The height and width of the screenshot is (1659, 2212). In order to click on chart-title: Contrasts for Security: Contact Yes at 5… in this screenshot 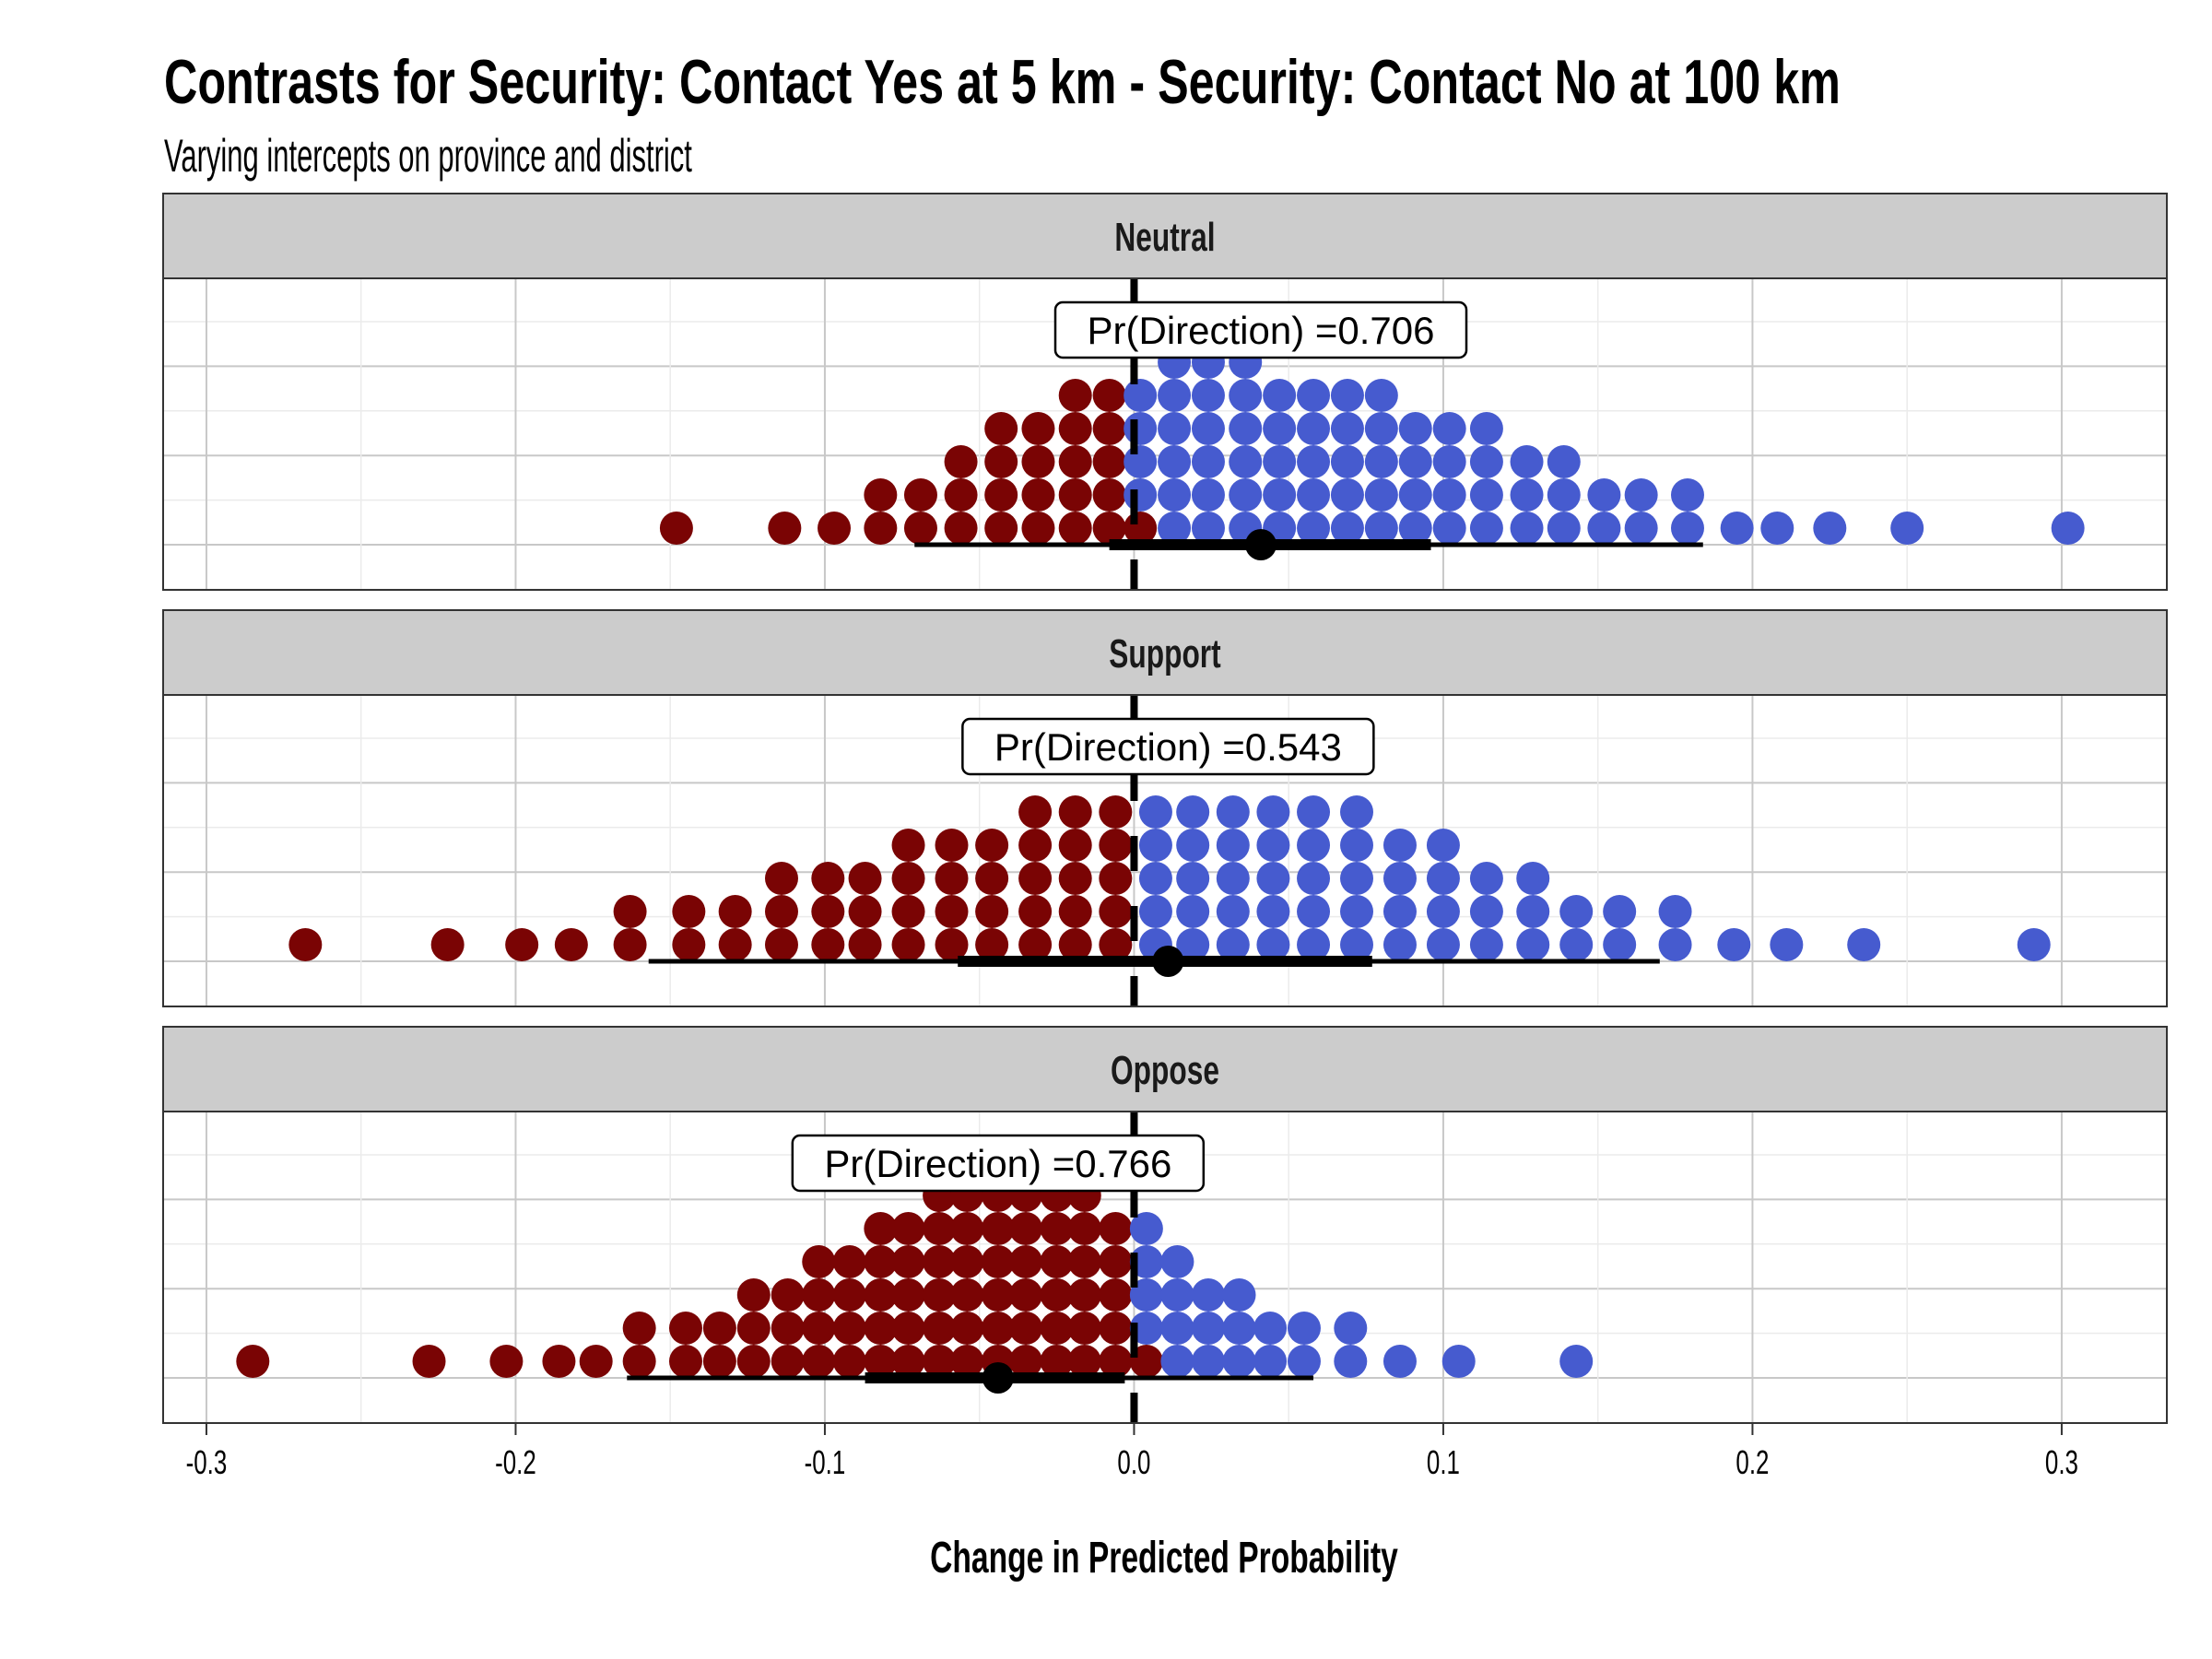, I will do `click(1002, 82)`.